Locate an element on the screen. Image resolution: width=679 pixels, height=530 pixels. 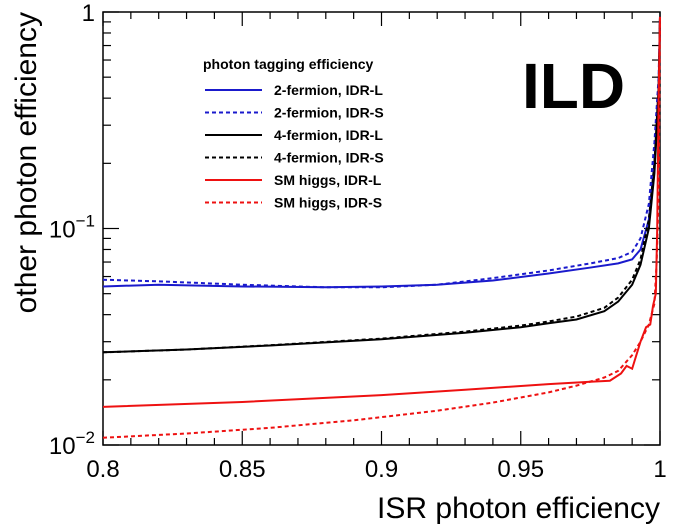
y-tick-label: 10⁻² is located at coordinates (72, 444).